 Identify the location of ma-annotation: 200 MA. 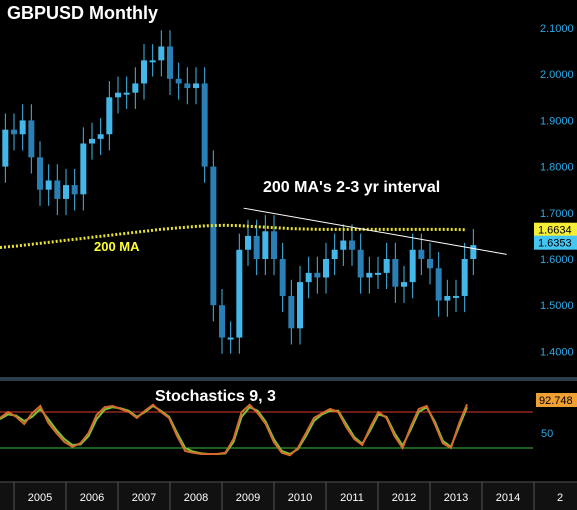
(117, 246).